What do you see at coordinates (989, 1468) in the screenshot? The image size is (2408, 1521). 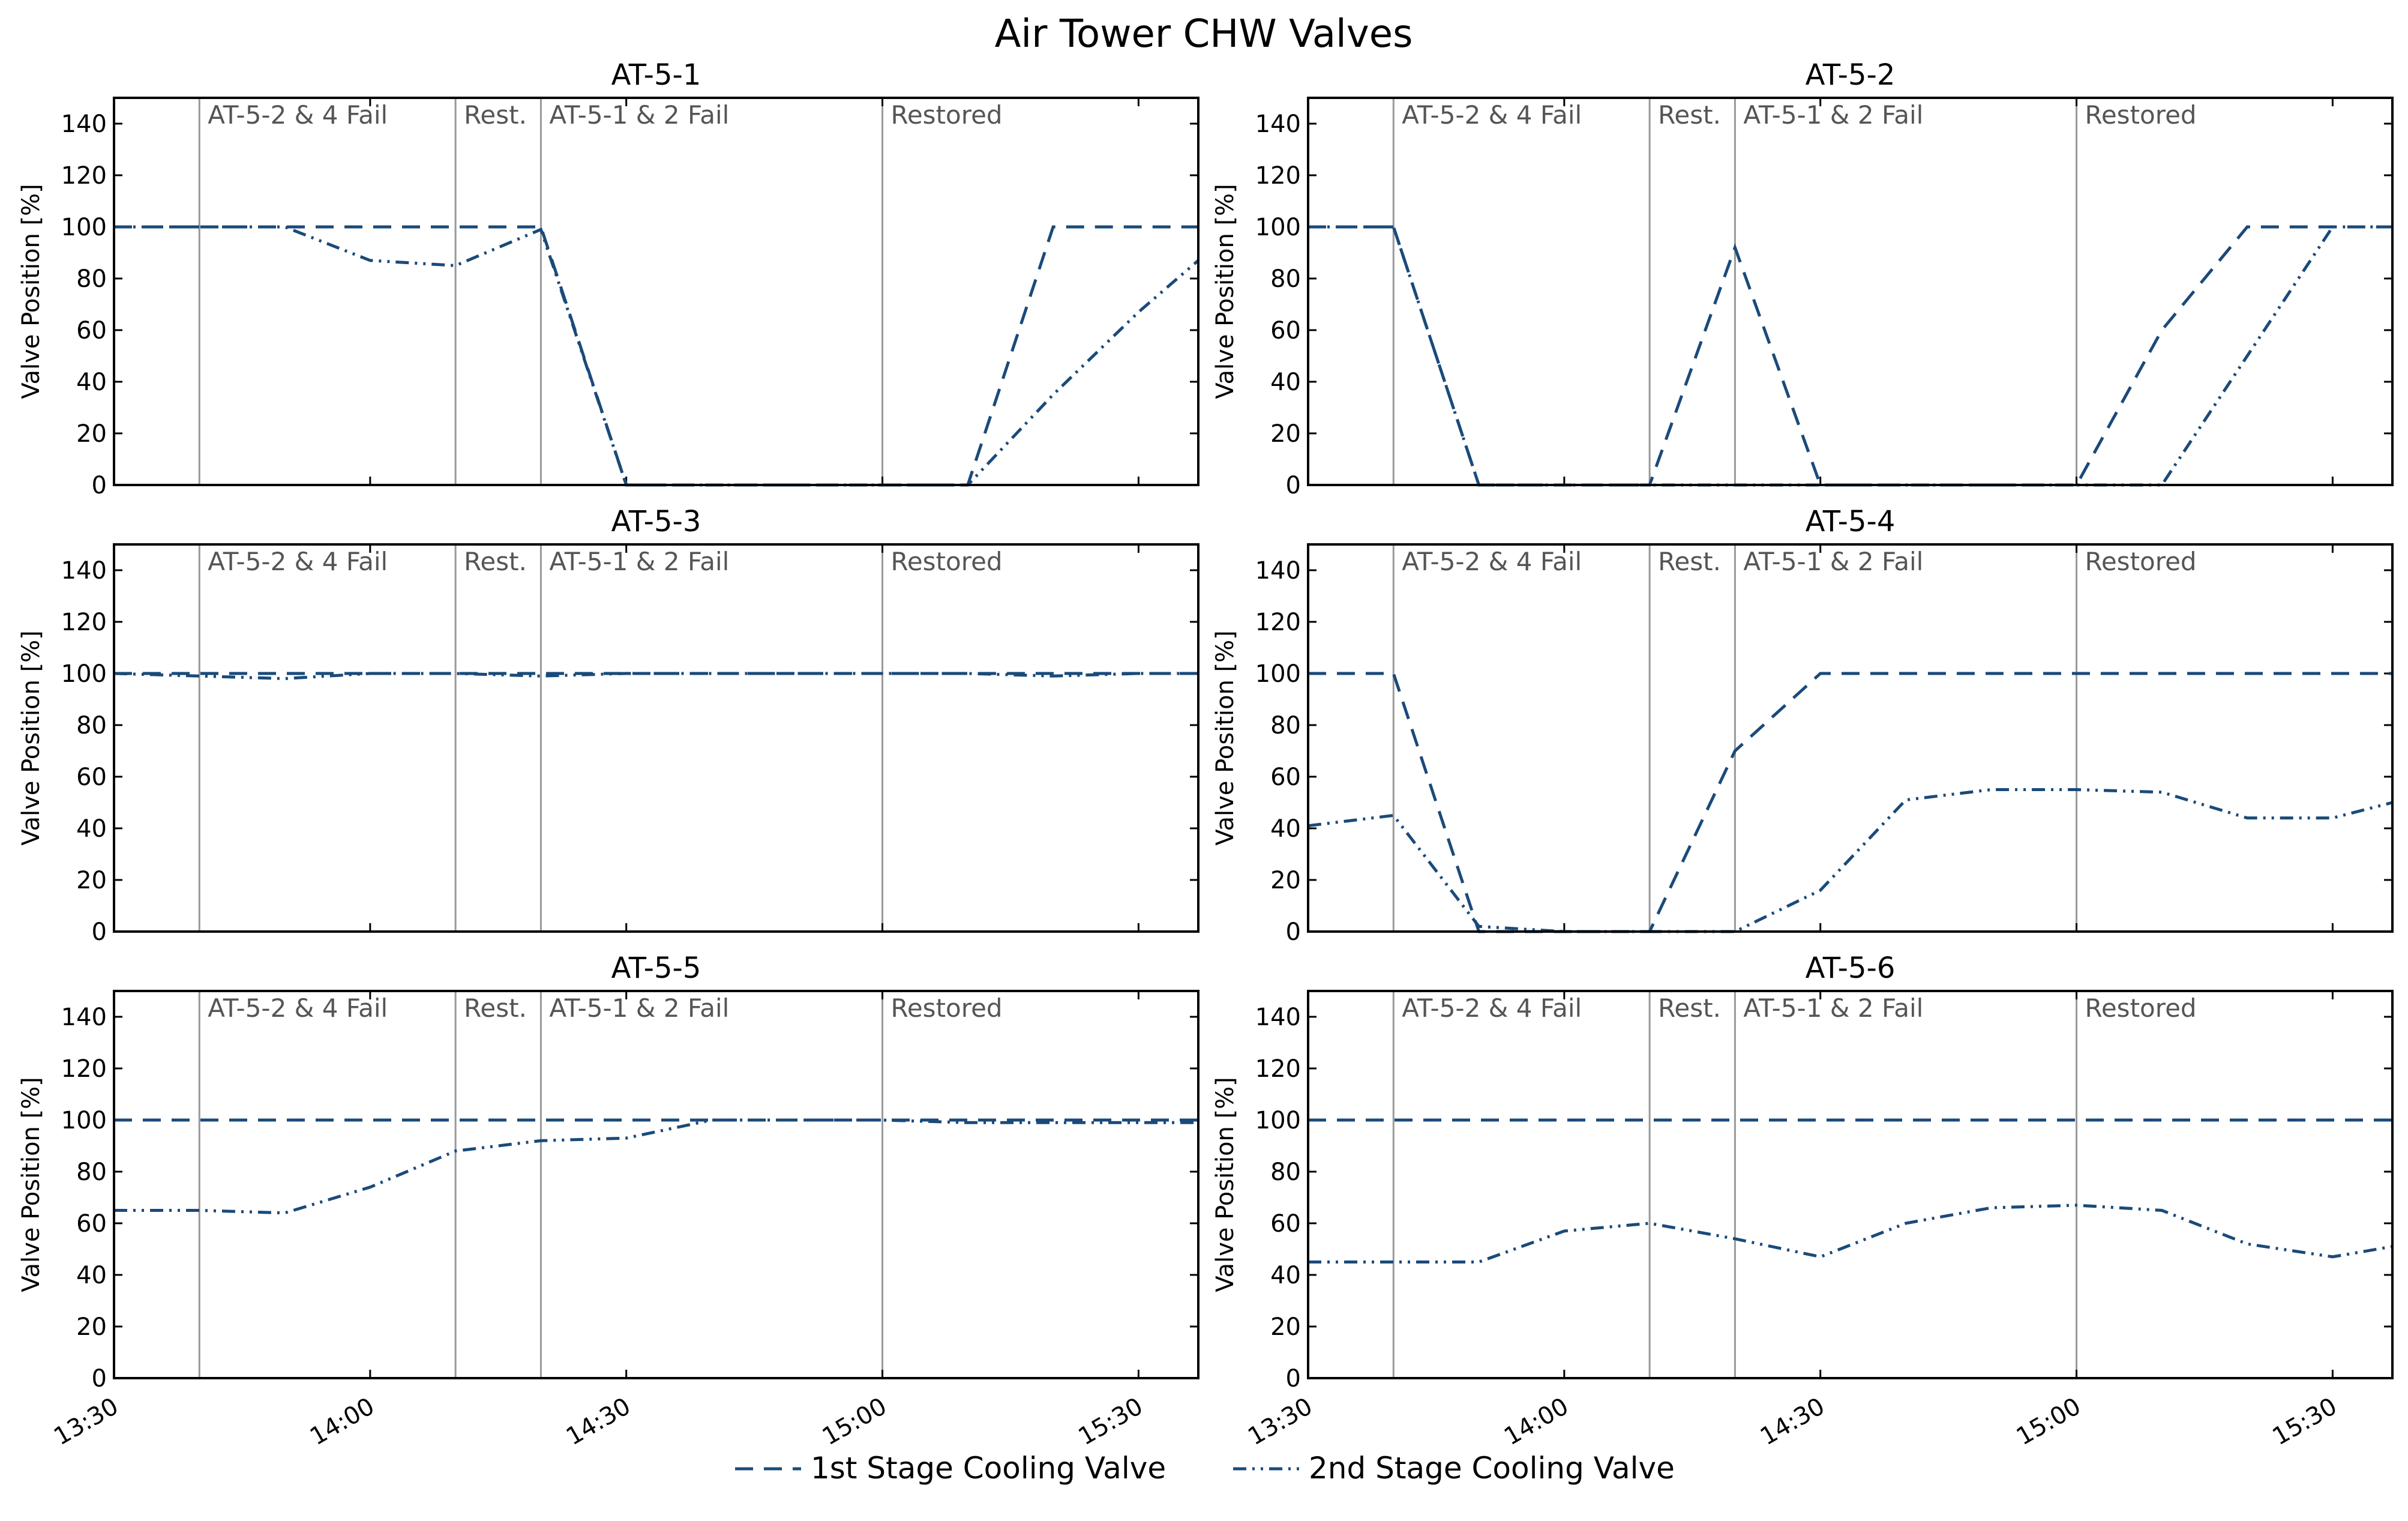 I see `legend-label: 1st Stage Cooling Valve` at bounding box center [989, 1468].